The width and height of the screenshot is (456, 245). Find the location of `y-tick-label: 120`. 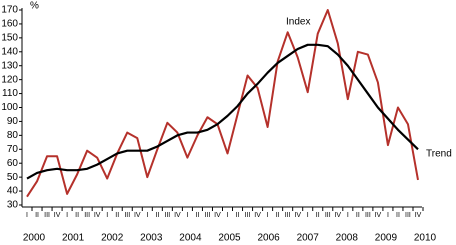

y-tick-label: 120 is located at coordinates (9, 79).